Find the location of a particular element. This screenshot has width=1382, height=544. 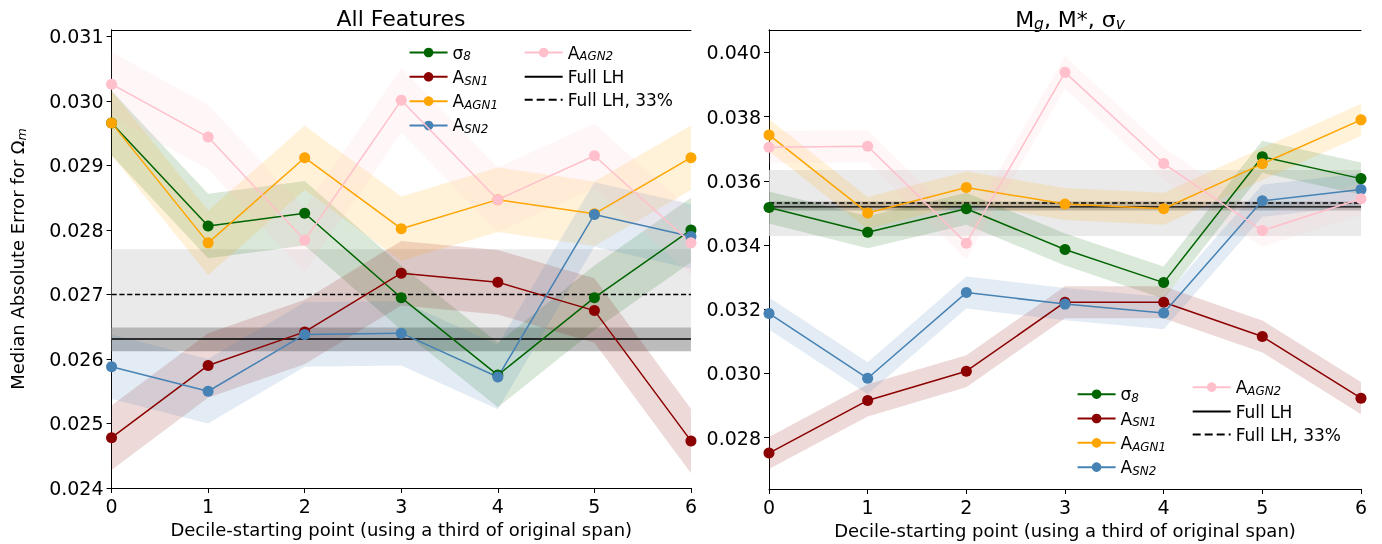

y-tick-label: 0.026 is located at coordinates (76, 358).